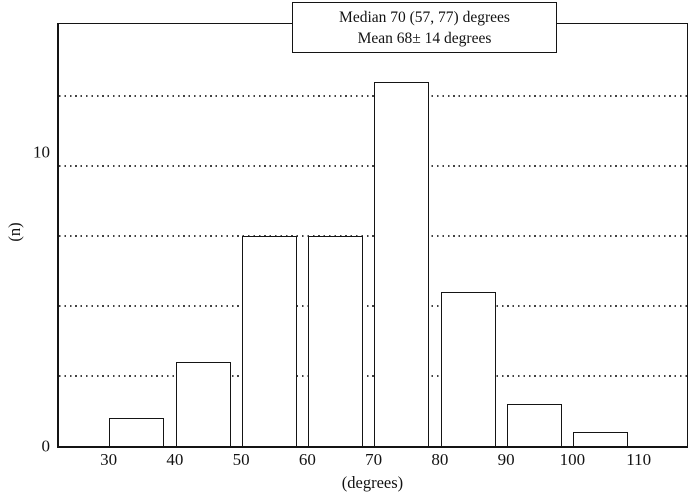 The height and width of the screenshot is (497, 692). What do you see at coordinates (572, 459) in the screenshot?
I see `x-tick-label: 100` at bounding box center [572, 459].